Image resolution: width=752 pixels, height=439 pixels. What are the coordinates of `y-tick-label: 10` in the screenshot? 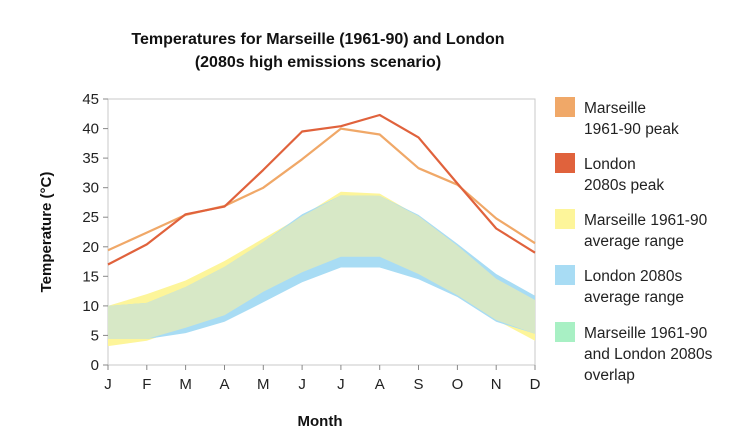 It's located at (90, 306).